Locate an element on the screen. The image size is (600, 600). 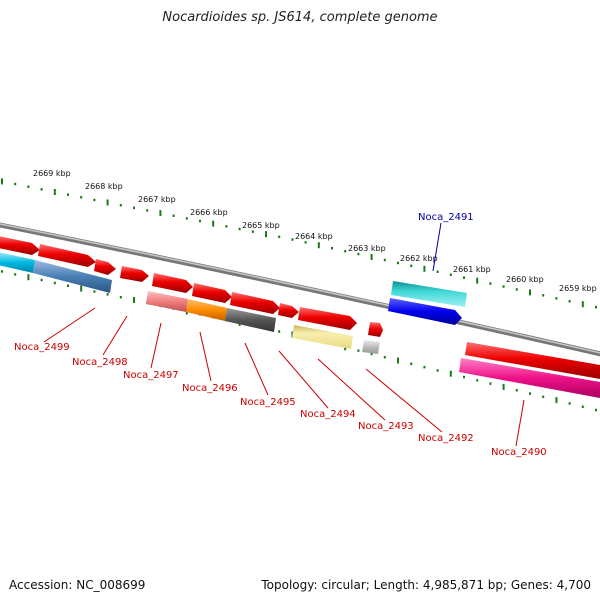
gene-block-lightgray is located at coordinates (371, 347).